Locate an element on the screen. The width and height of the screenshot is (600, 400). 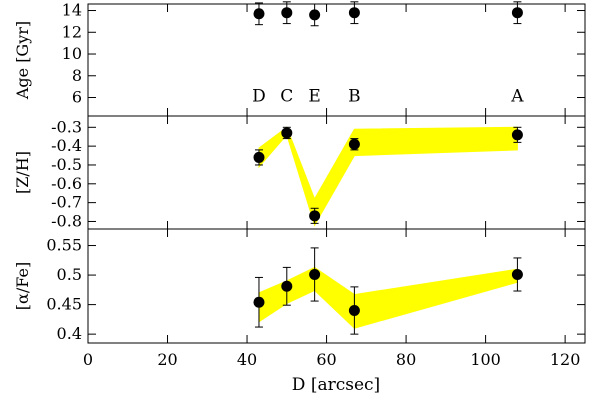
age-y-tick-label: 6 is located at coordinates (77, 97).